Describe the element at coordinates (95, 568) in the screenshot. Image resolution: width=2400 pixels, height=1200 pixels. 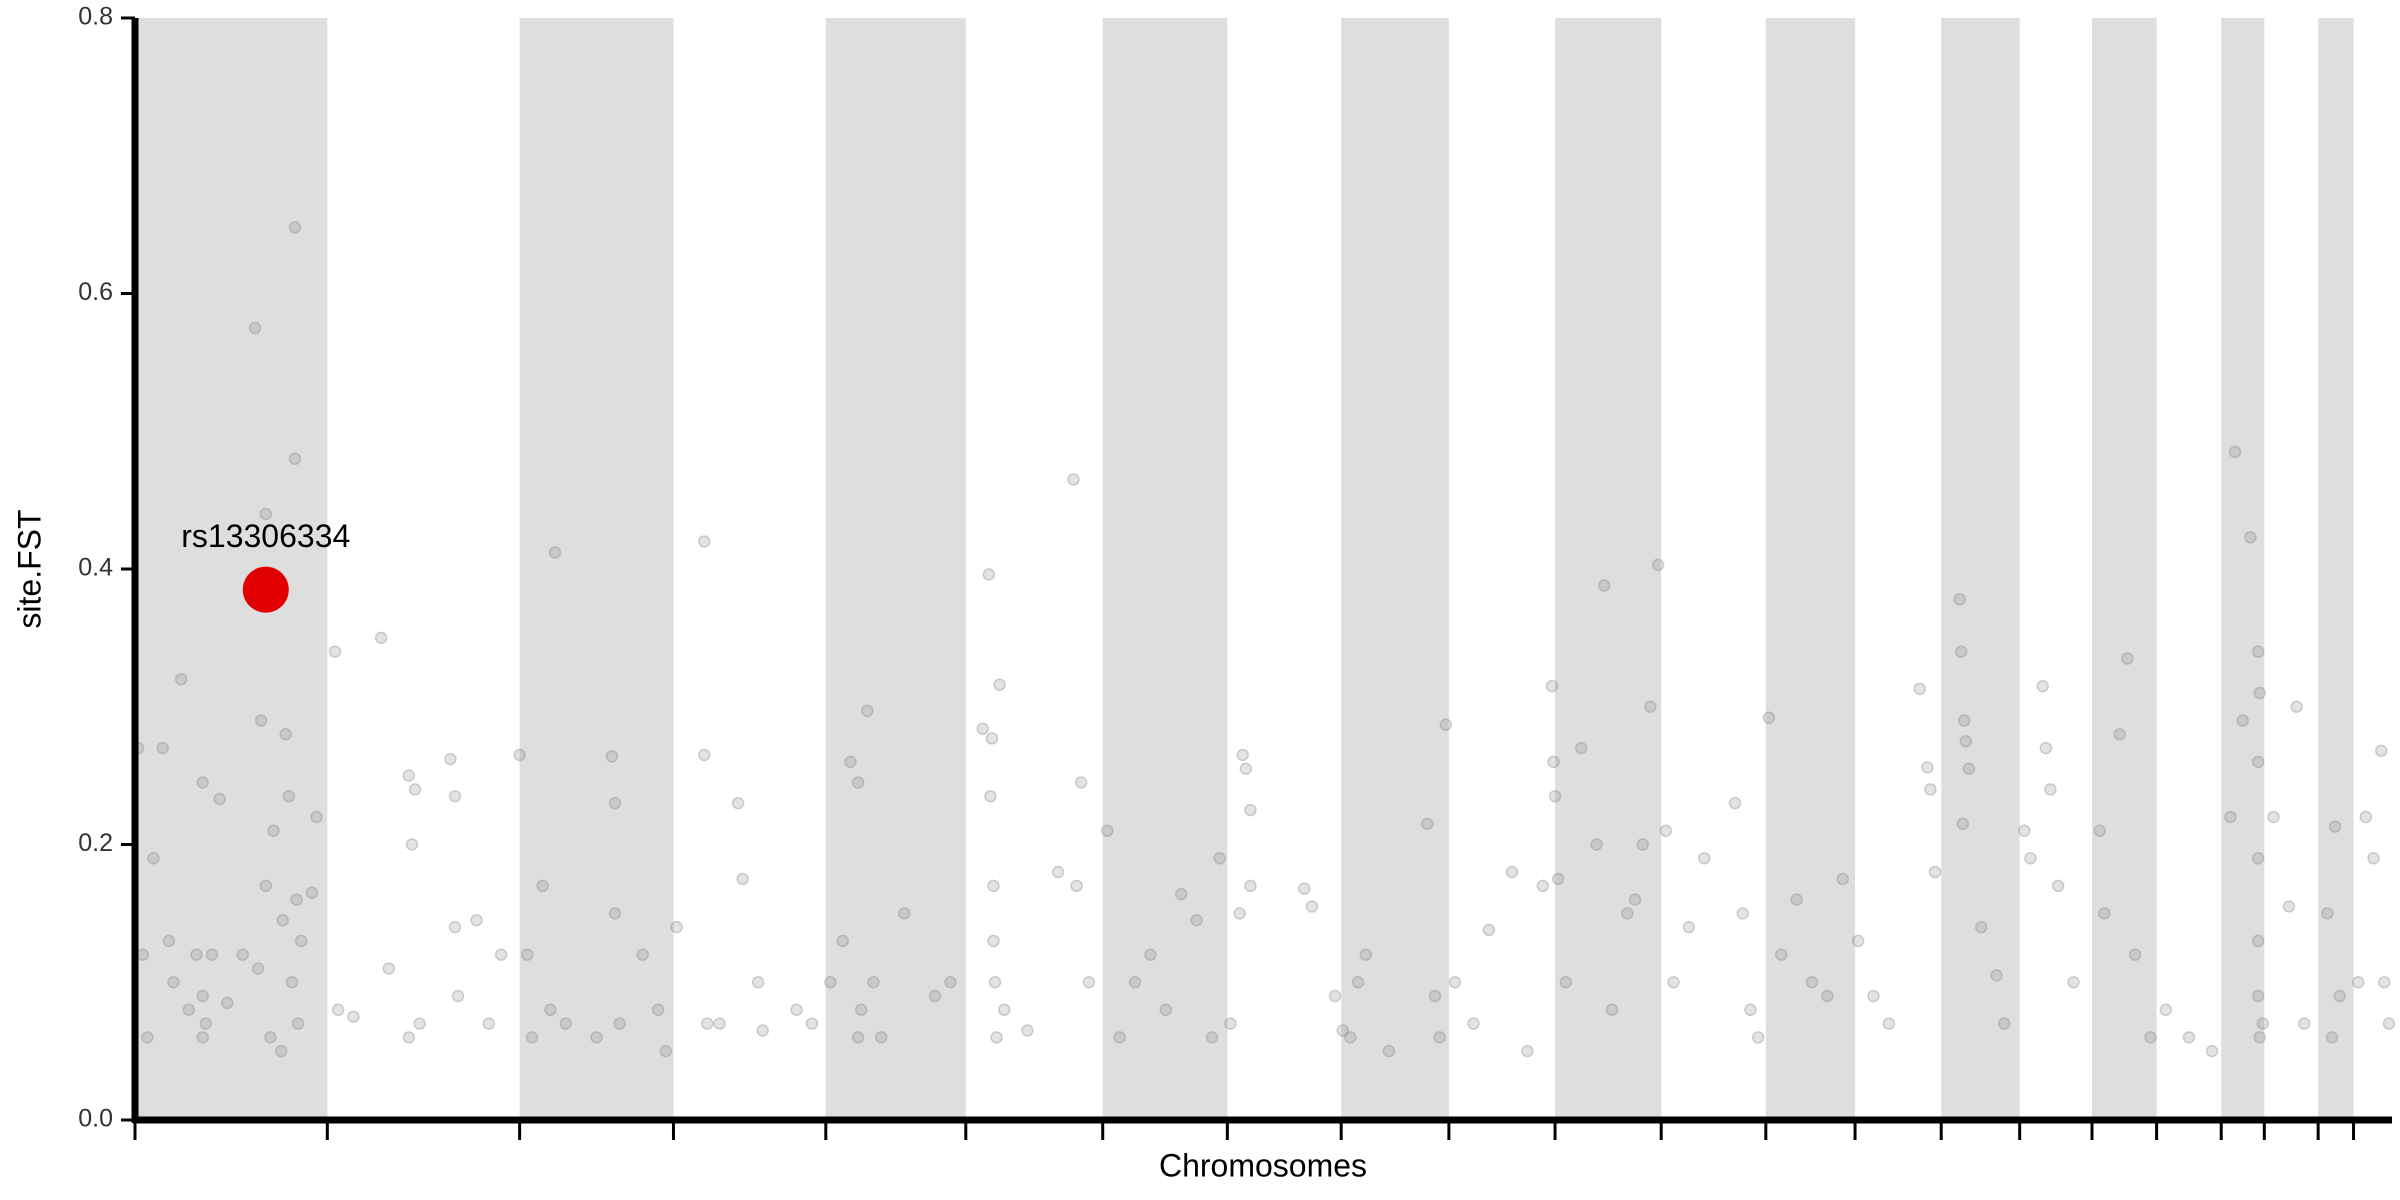
I see `y-tick-label: 0.4` at that location.